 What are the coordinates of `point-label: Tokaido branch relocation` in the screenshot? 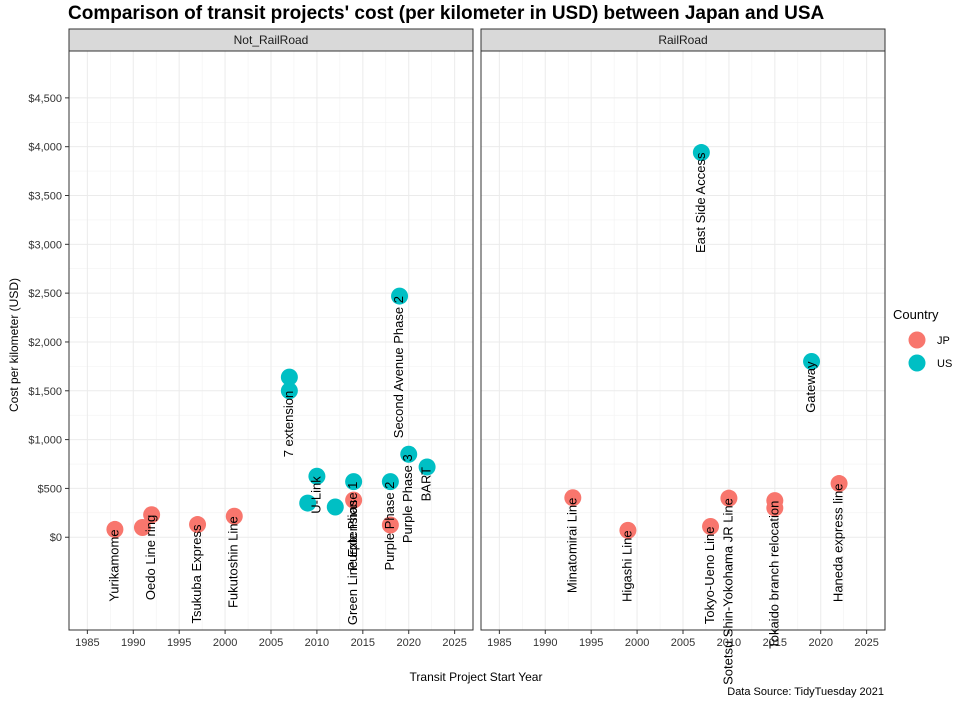 It's located at (773, 575).